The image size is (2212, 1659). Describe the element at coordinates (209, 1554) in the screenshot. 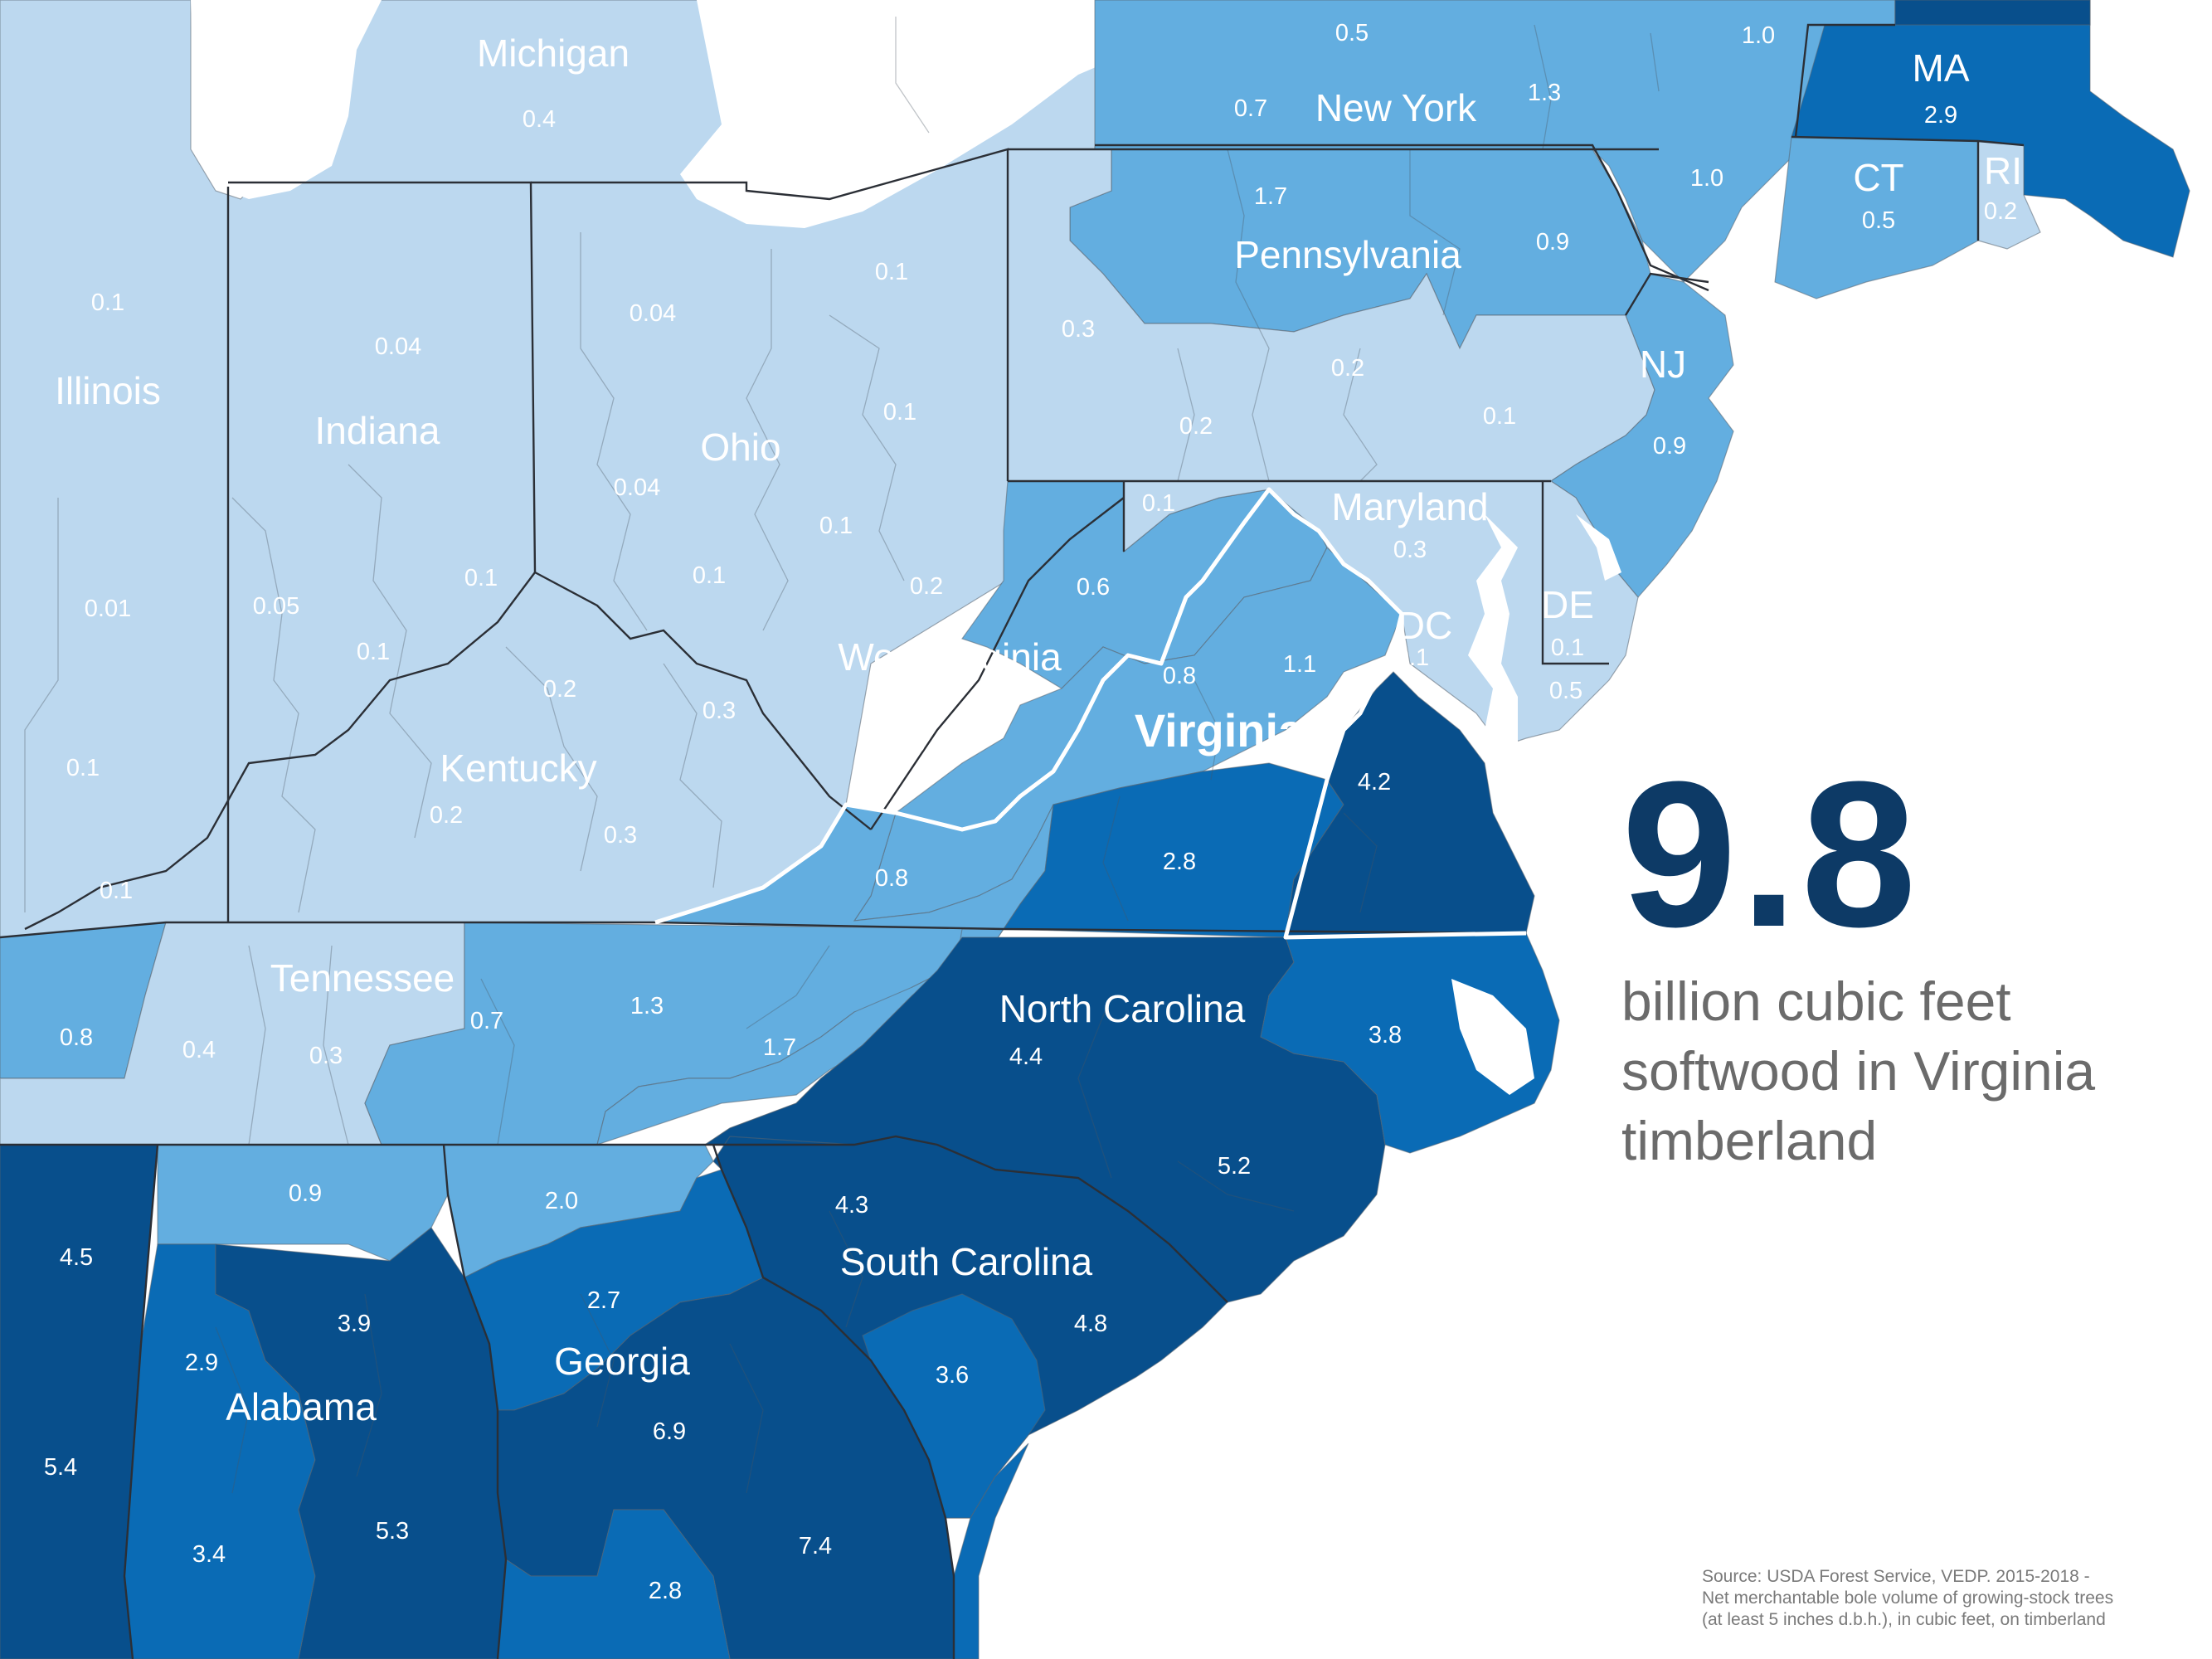

I see `region-value: 3.4` at that location.